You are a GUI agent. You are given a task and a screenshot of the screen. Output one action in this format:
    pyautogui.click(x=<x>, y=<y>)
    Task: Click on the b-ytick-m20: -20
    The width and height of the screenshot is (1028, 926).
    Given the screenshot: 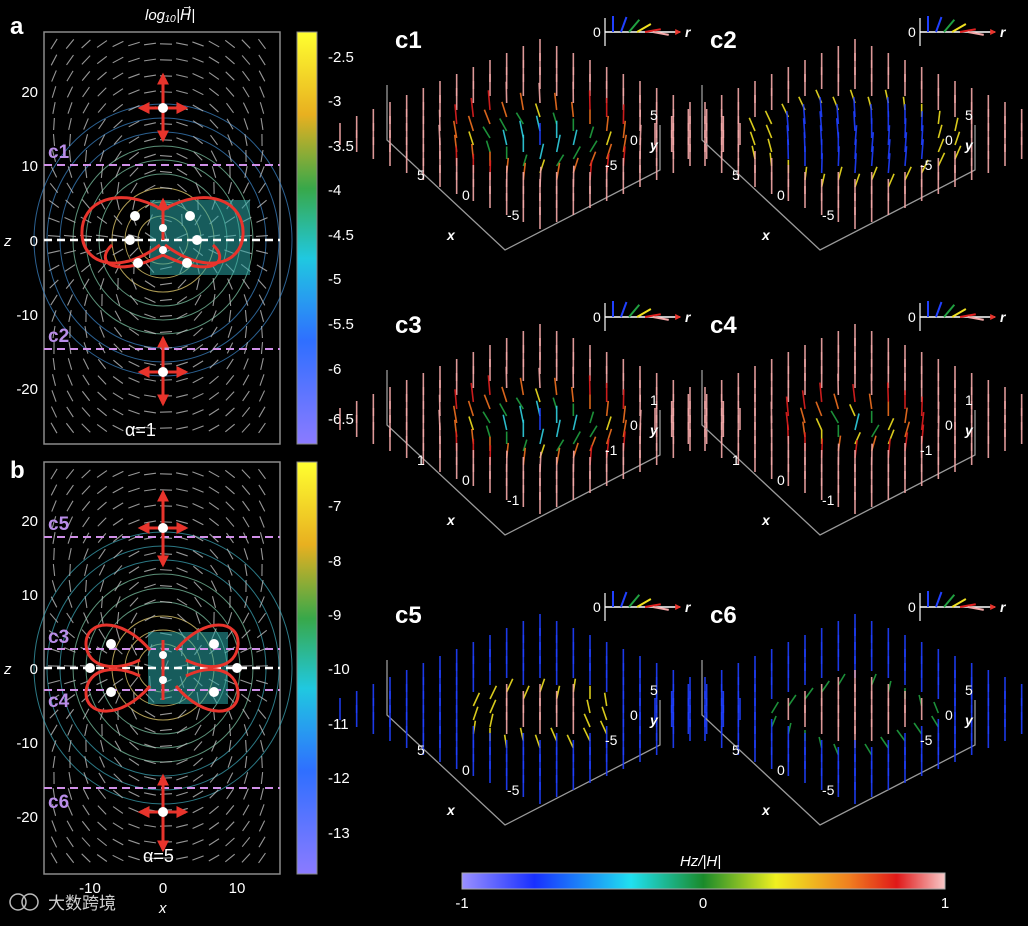 What is the action you would take?
    pyautogui.click(x=27, y=817)
    